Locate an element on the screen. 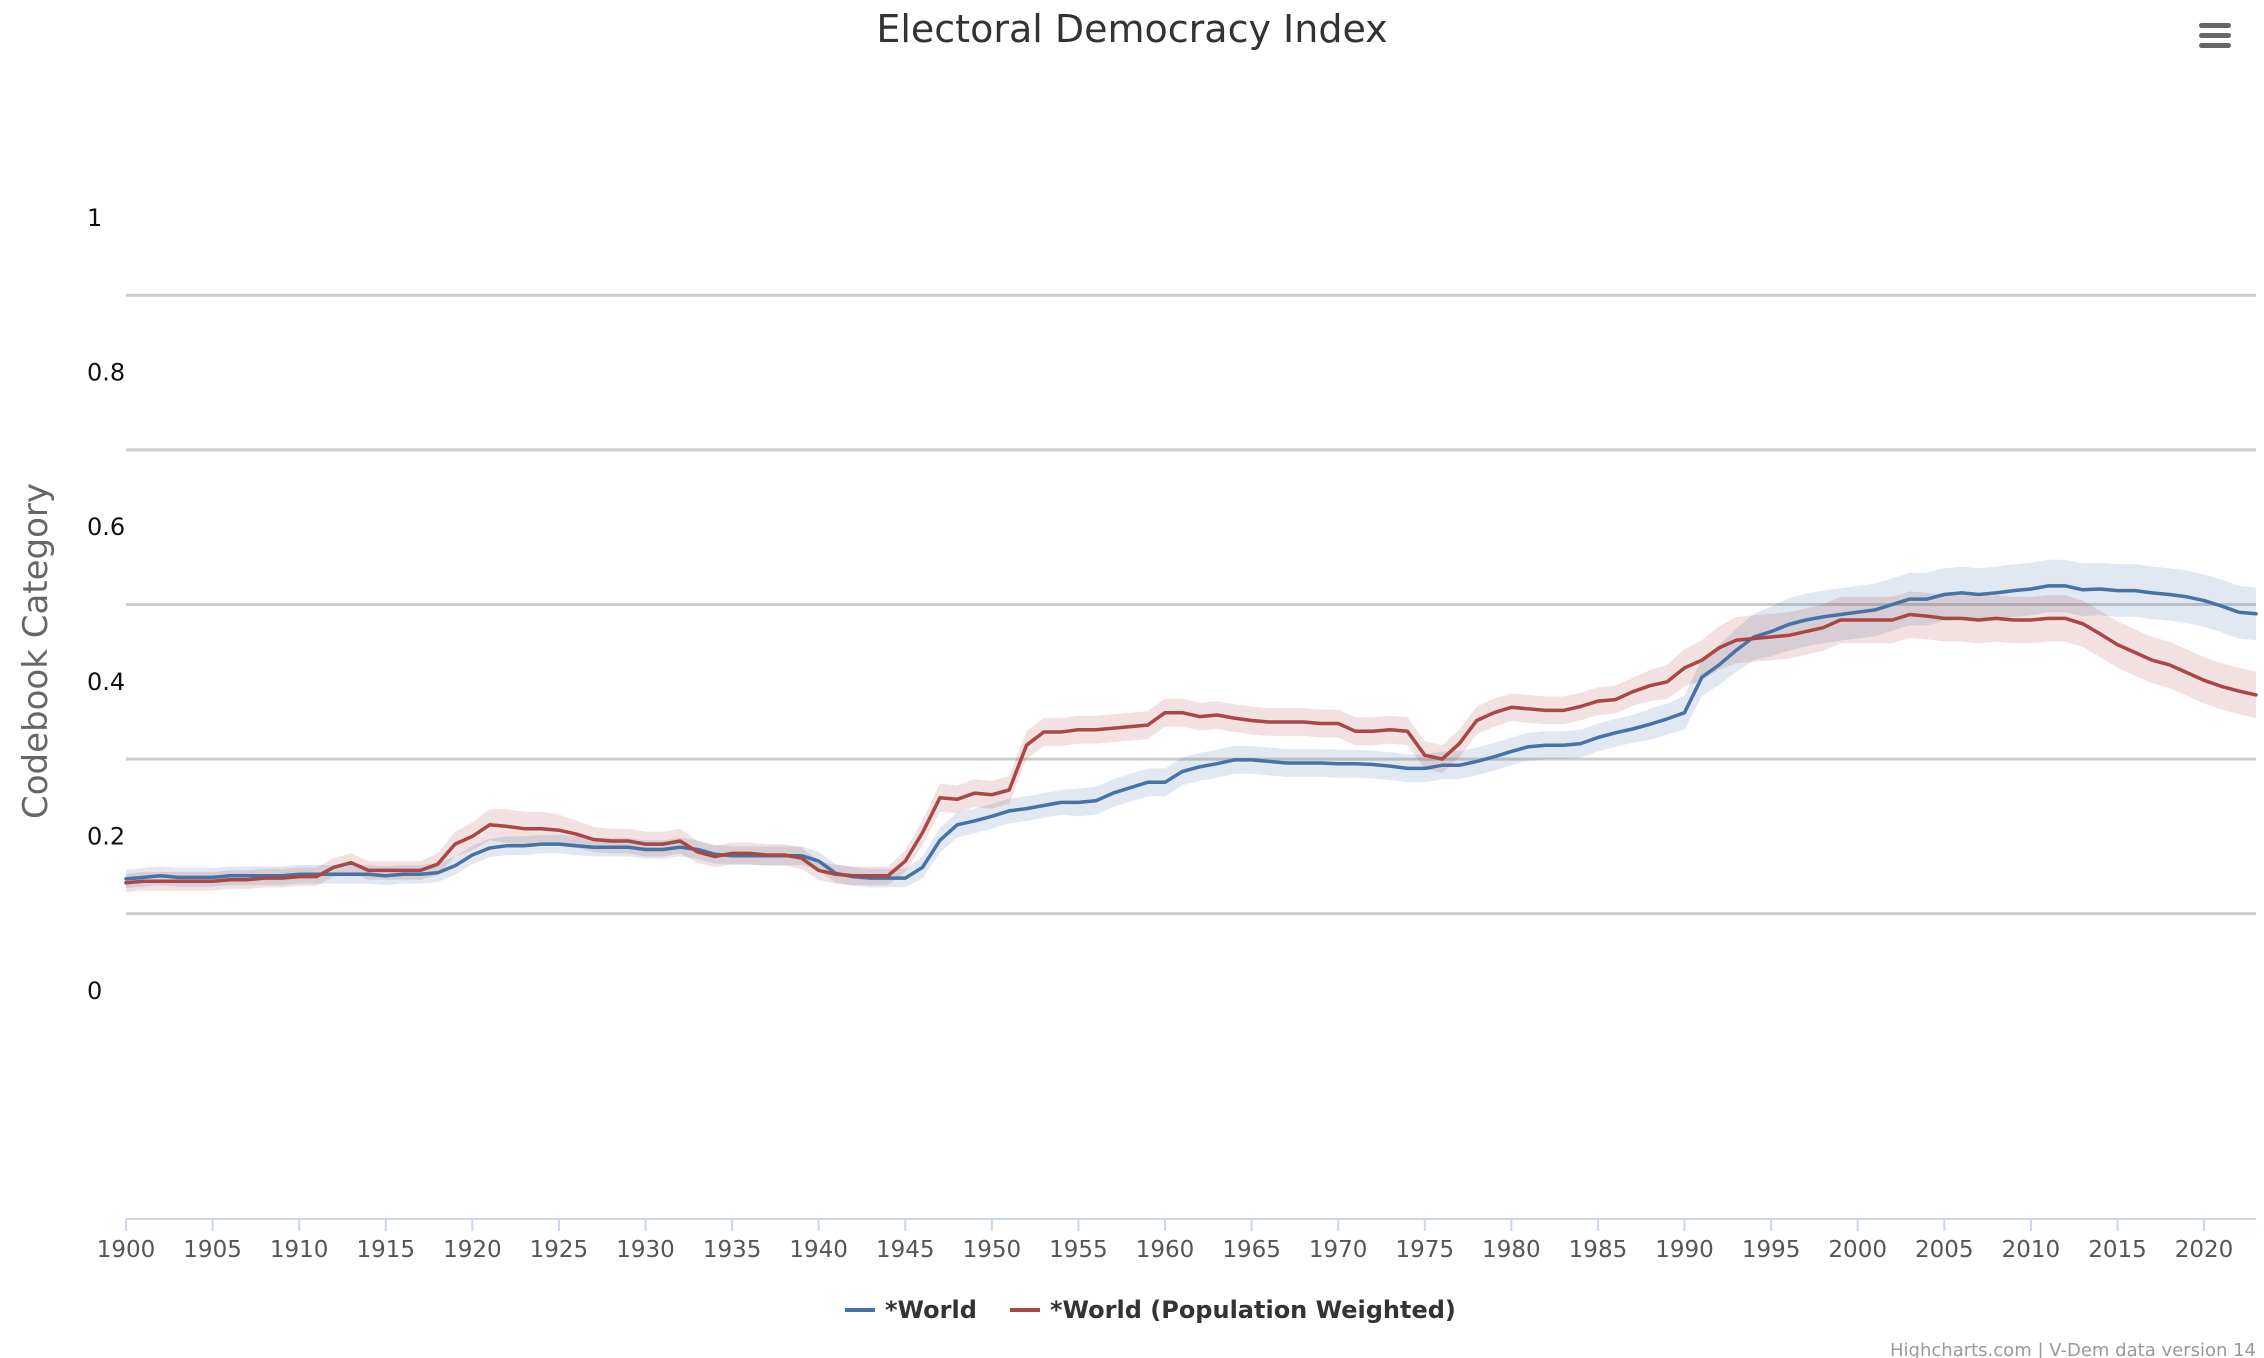 The image size is (2264, 1358). x-tick-label: 2000 is located at coordinates (1857, 1250).